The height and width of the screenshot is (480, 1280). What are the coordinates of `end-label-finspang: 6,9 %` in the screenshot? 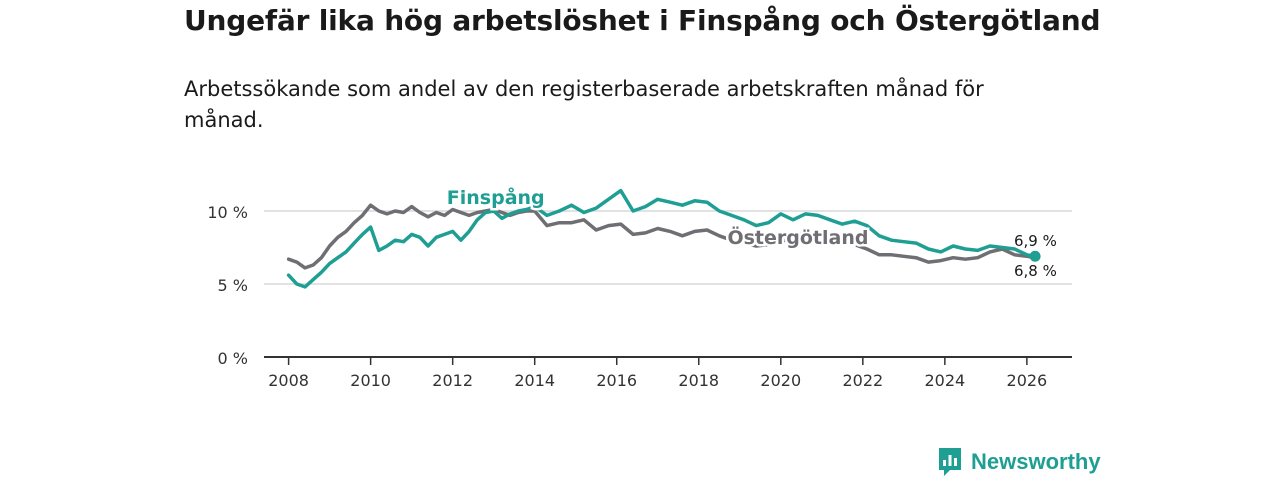 It's located at (1035, 241).